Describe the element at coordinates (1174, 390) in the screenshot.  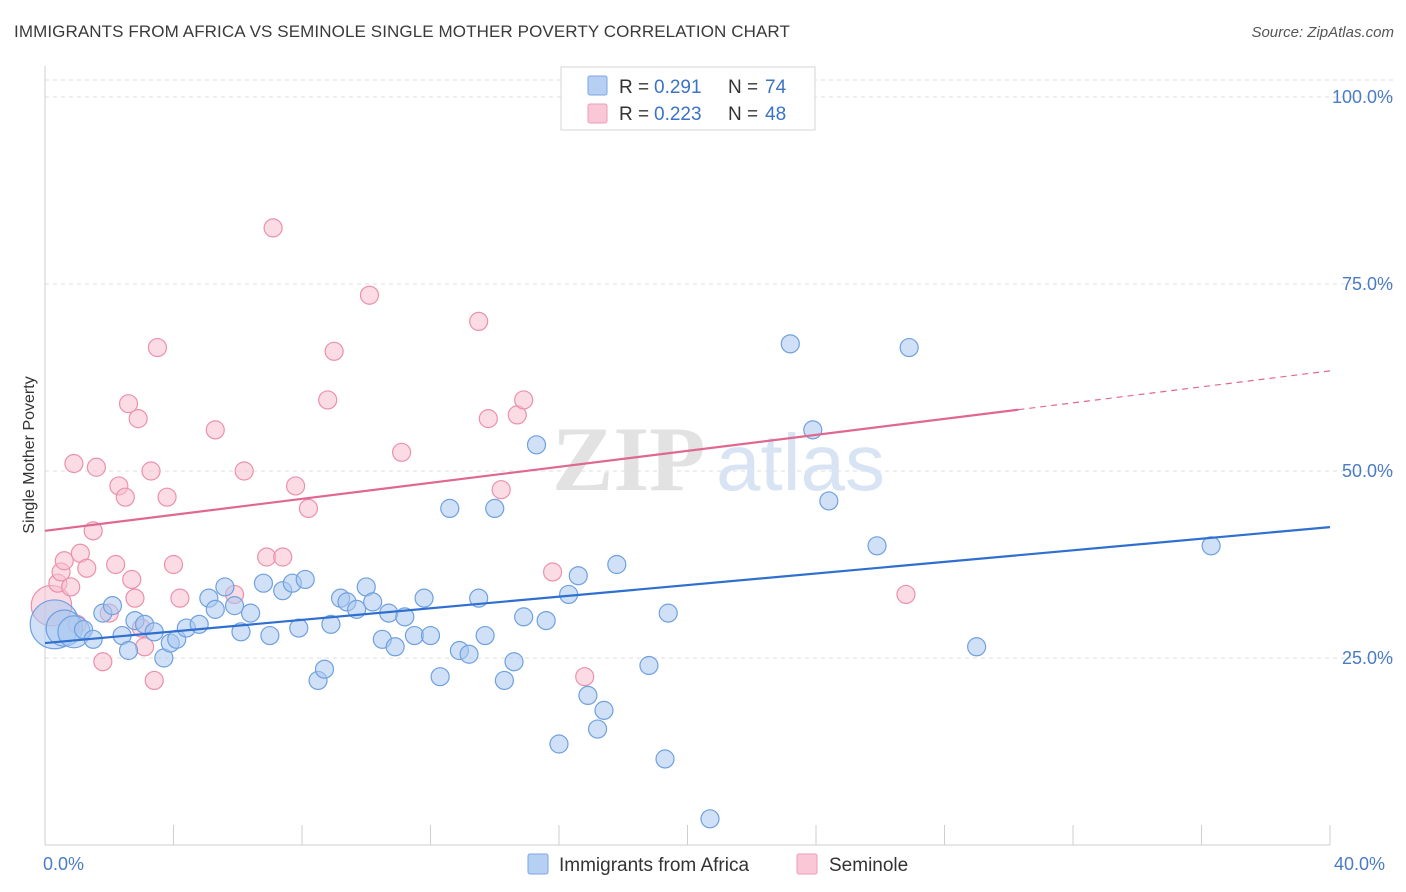
I see `seminole-trend-extension` at that location.